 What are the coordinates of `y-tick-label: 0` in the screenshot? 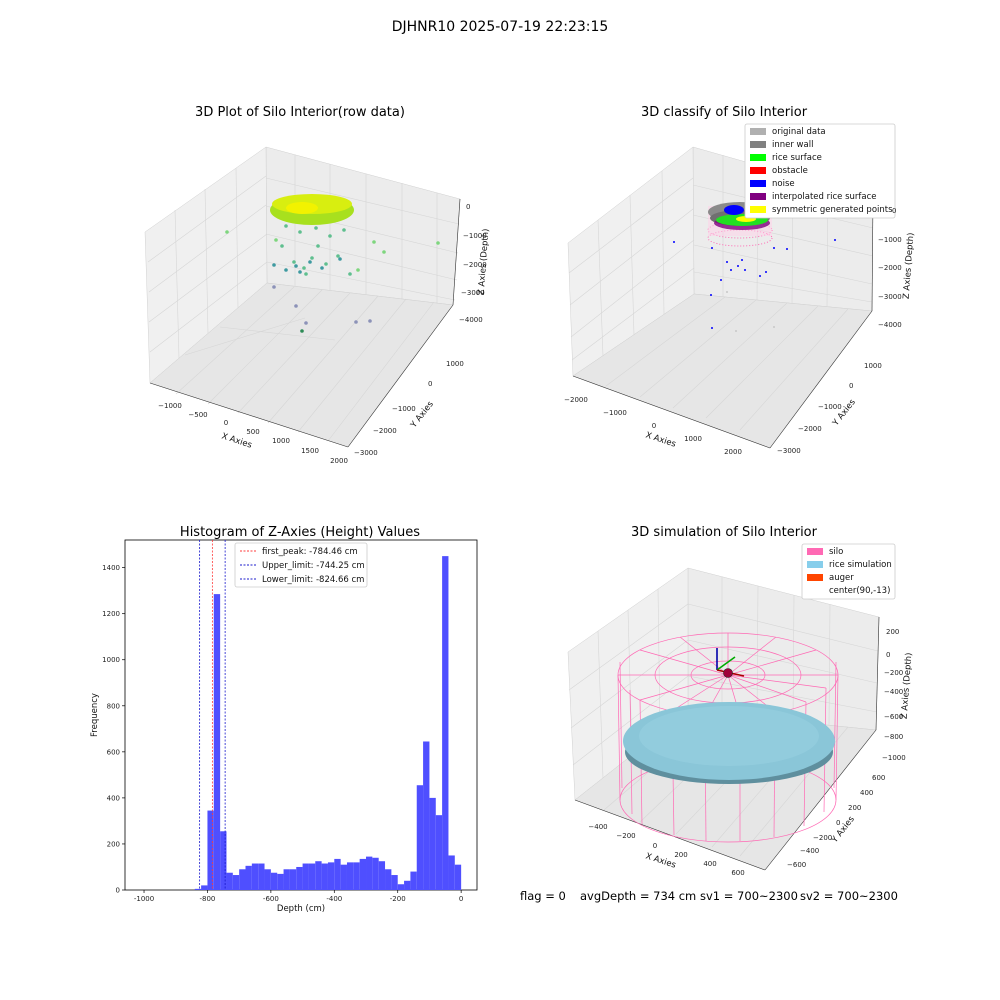 It's located at (118, 891).